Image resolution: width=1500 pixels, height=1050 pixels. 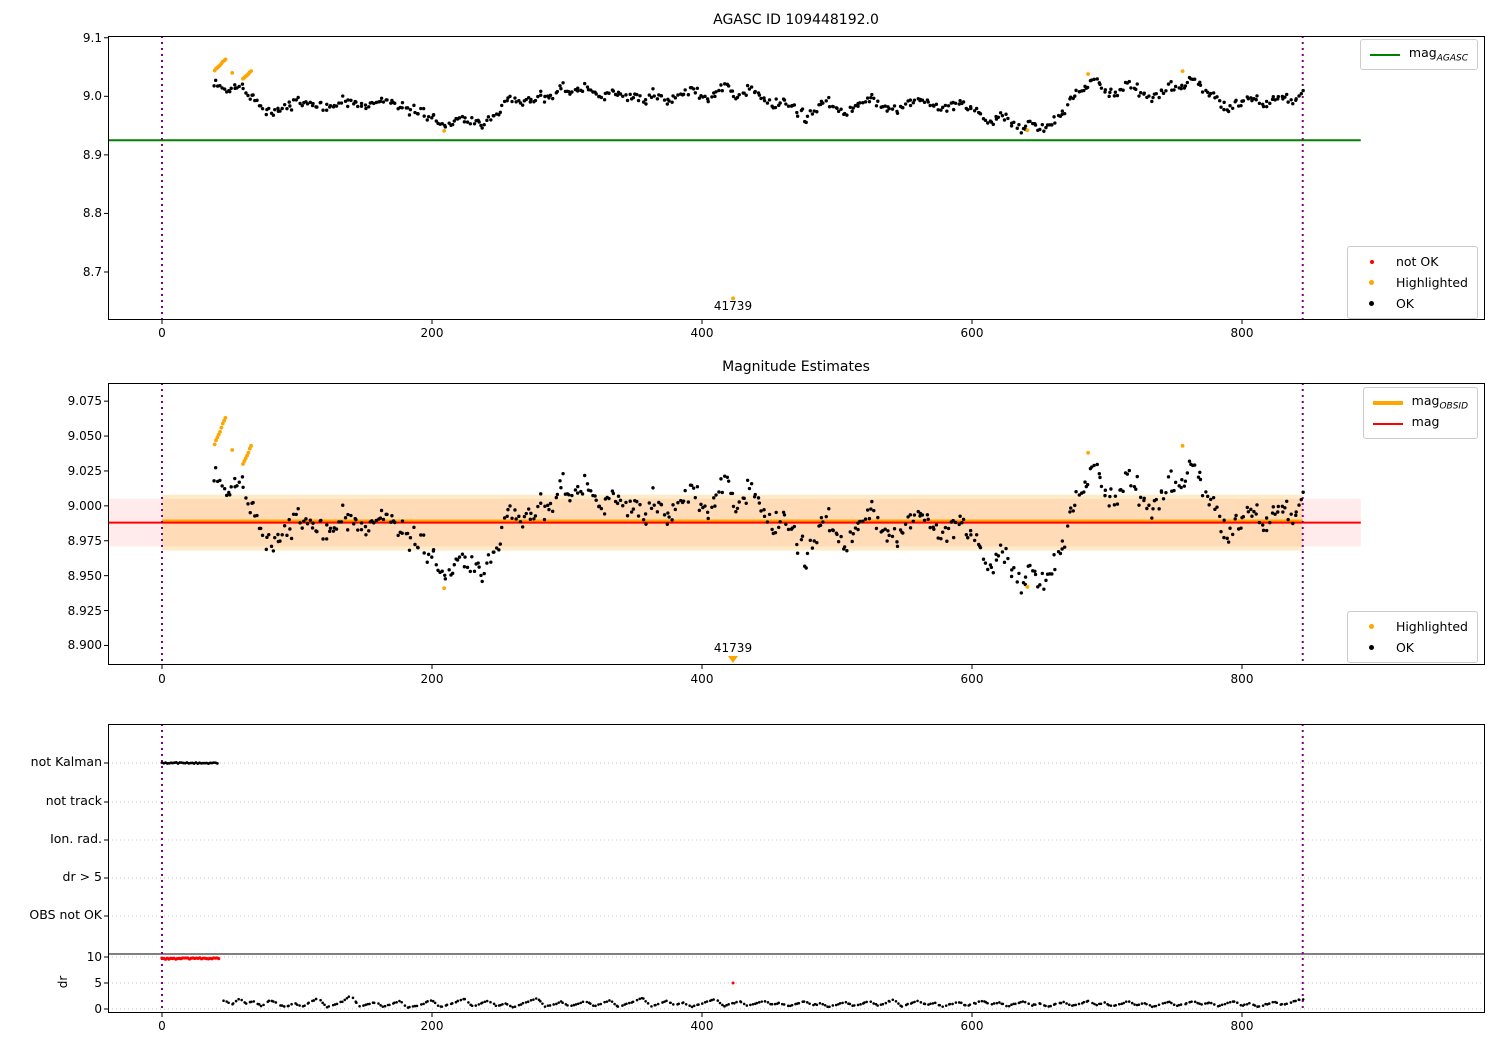 I want to click on legend-row-highlighted: Highlighted, so click(x=1412, y=282).